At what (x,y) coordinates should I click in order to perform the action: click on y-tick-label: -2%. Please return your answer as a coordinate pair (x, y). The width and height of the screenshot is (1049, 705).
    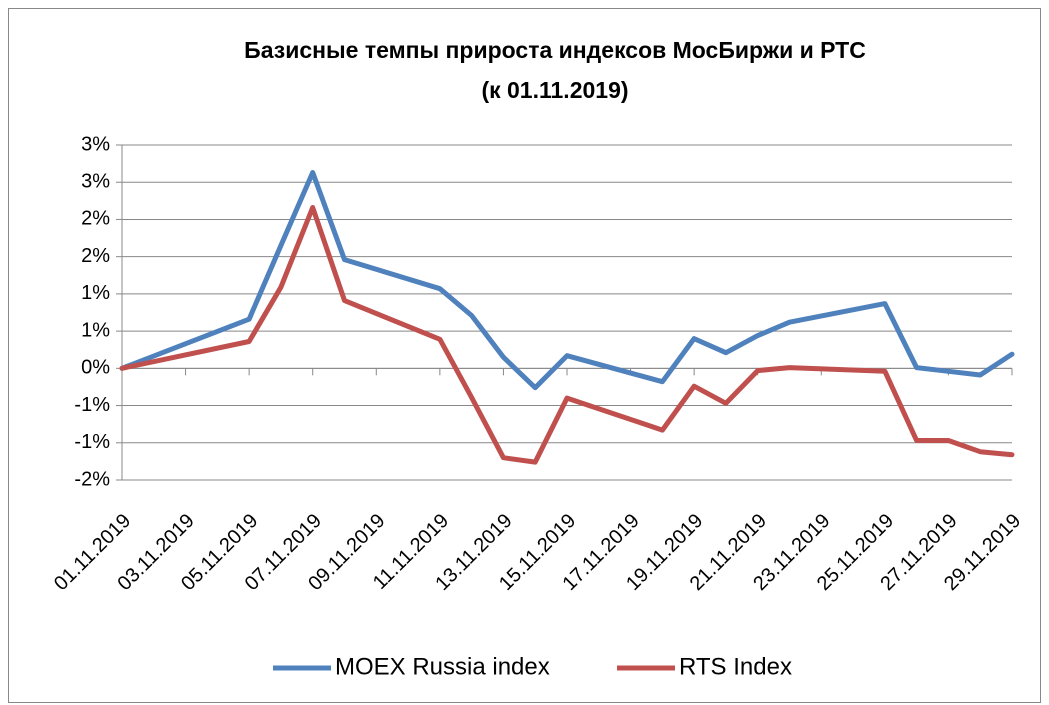
    Looking at the image, I should click on (92, 479).